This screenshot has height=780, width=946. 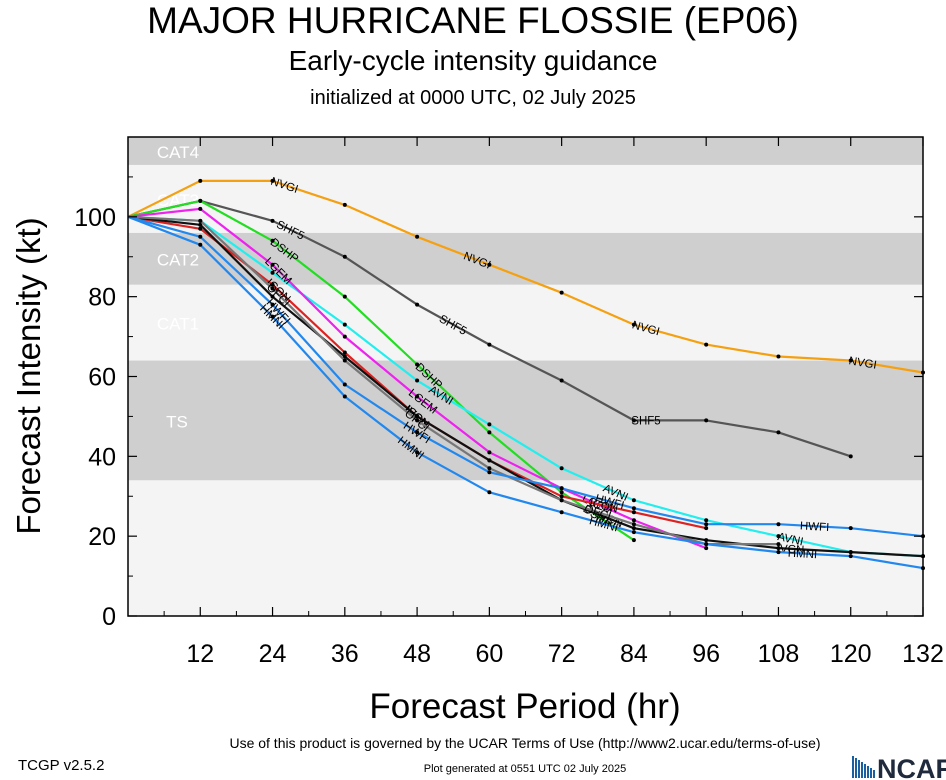 What do you see at coordinates (273, 654) in the screenshot?
I see `x-tick-label-24: 24` at bounding box center [273, 654].